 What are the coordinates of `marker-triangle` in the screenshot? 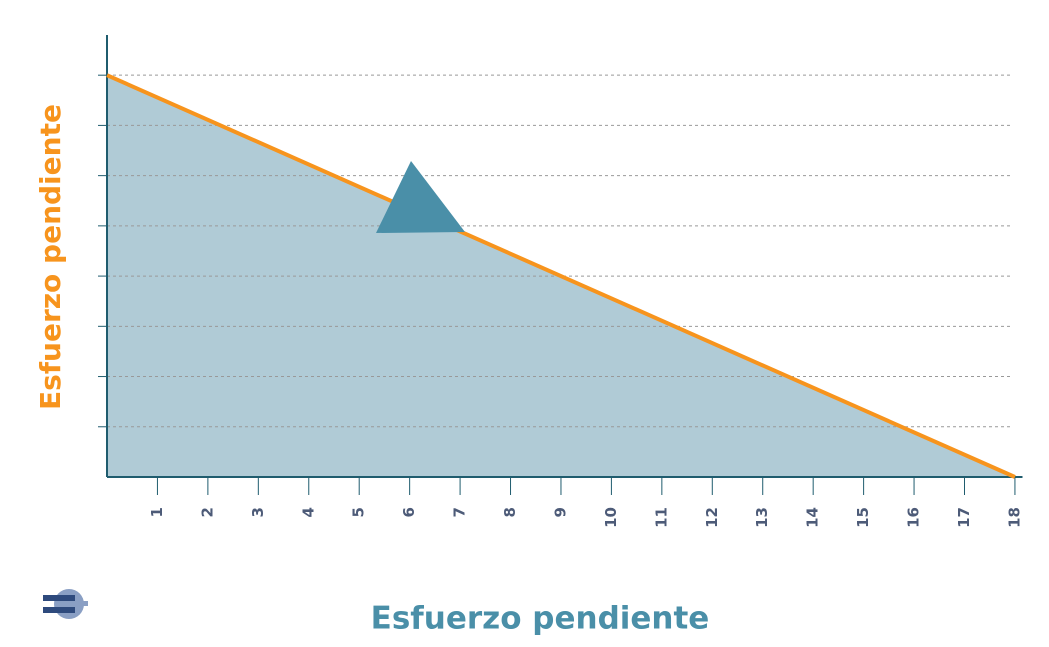 It's located at (420, 197).